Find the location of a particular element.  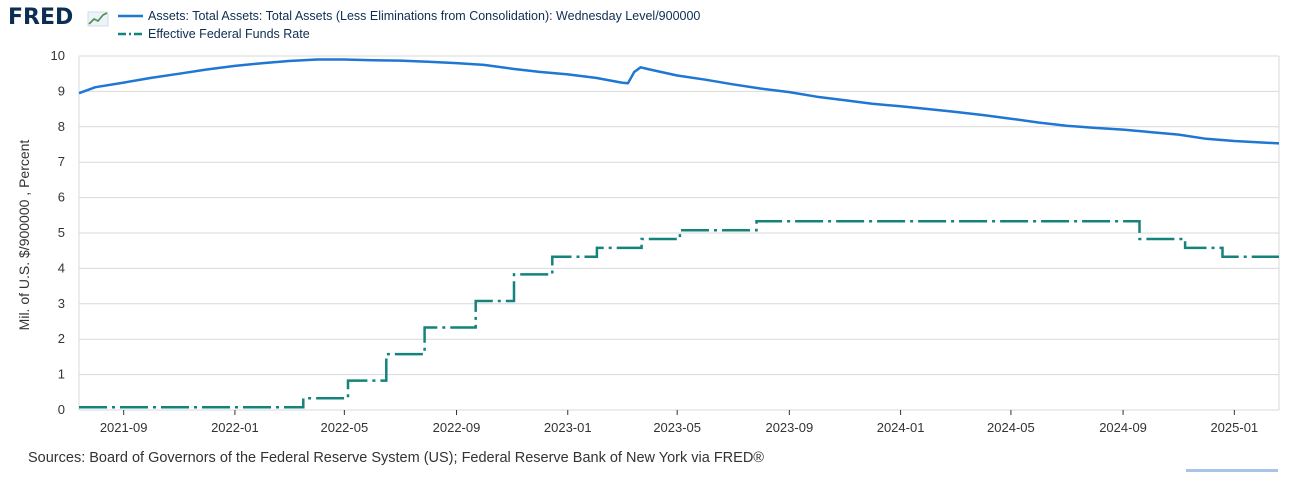

fred-logo: FRED is located at coordinates (58, 17).